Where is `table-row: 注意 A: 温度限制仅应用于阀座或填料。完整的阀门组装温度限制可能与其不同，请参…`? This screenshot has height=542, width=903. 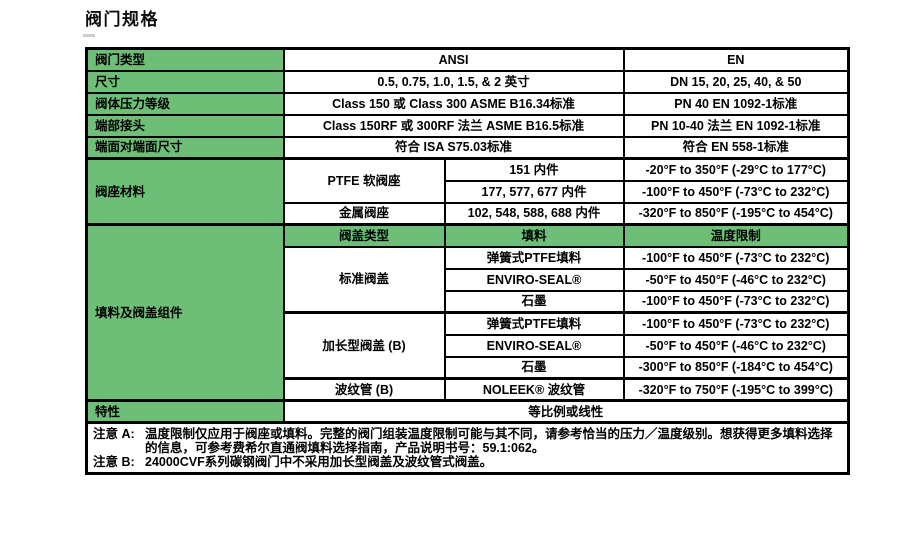 table-row: 注意 A: 温度限制仅应用于阀座或填料。完整的阀门组装温度限制可能与其不同，请参… is located at coordinates (467, 448).